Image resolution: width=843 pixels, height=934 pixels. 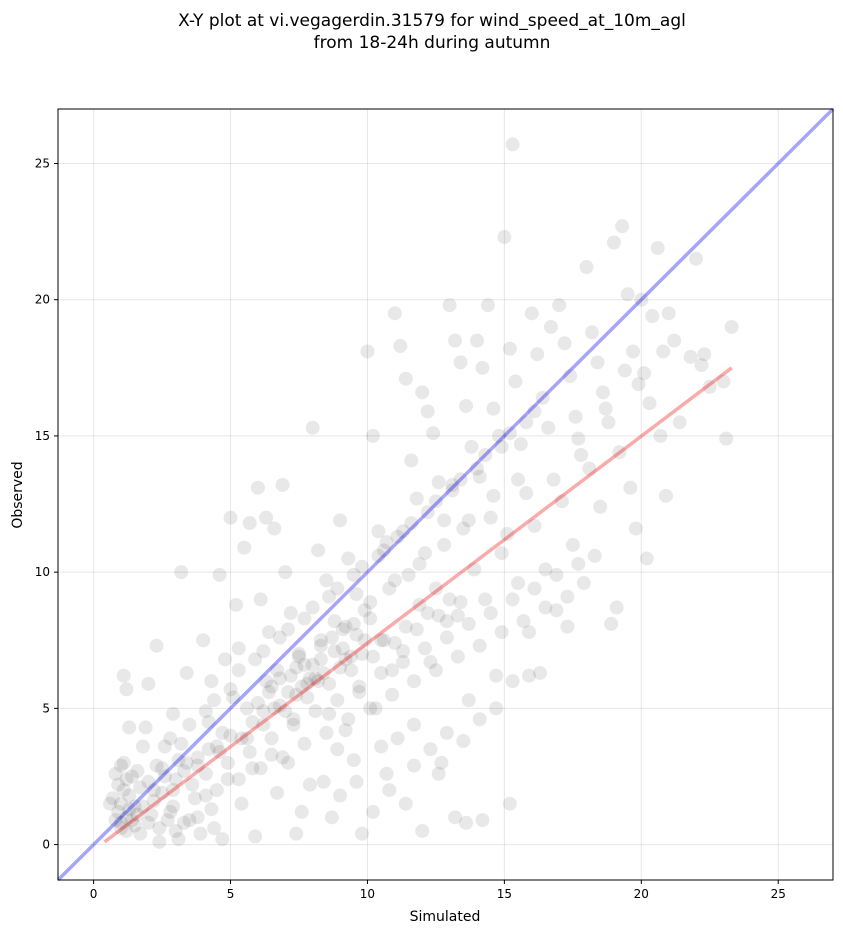 I want to click on y-tick-label: 25, so click(x=42, y=163).